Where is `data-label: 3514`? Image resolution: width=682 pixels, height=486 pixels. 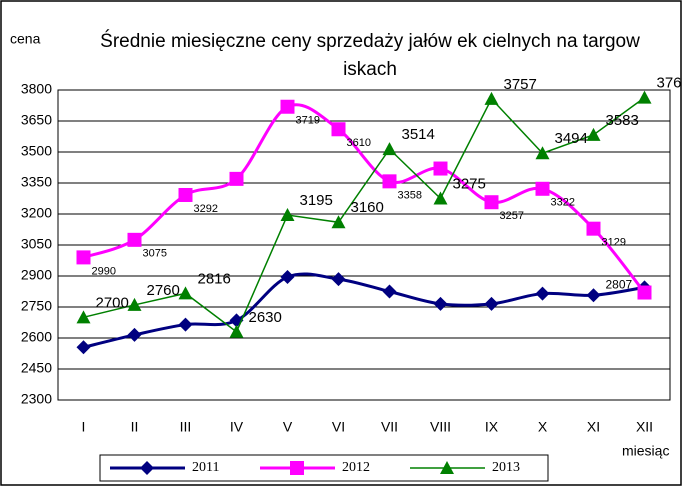
data-label: 3514 is located at coordinates (418, 134).